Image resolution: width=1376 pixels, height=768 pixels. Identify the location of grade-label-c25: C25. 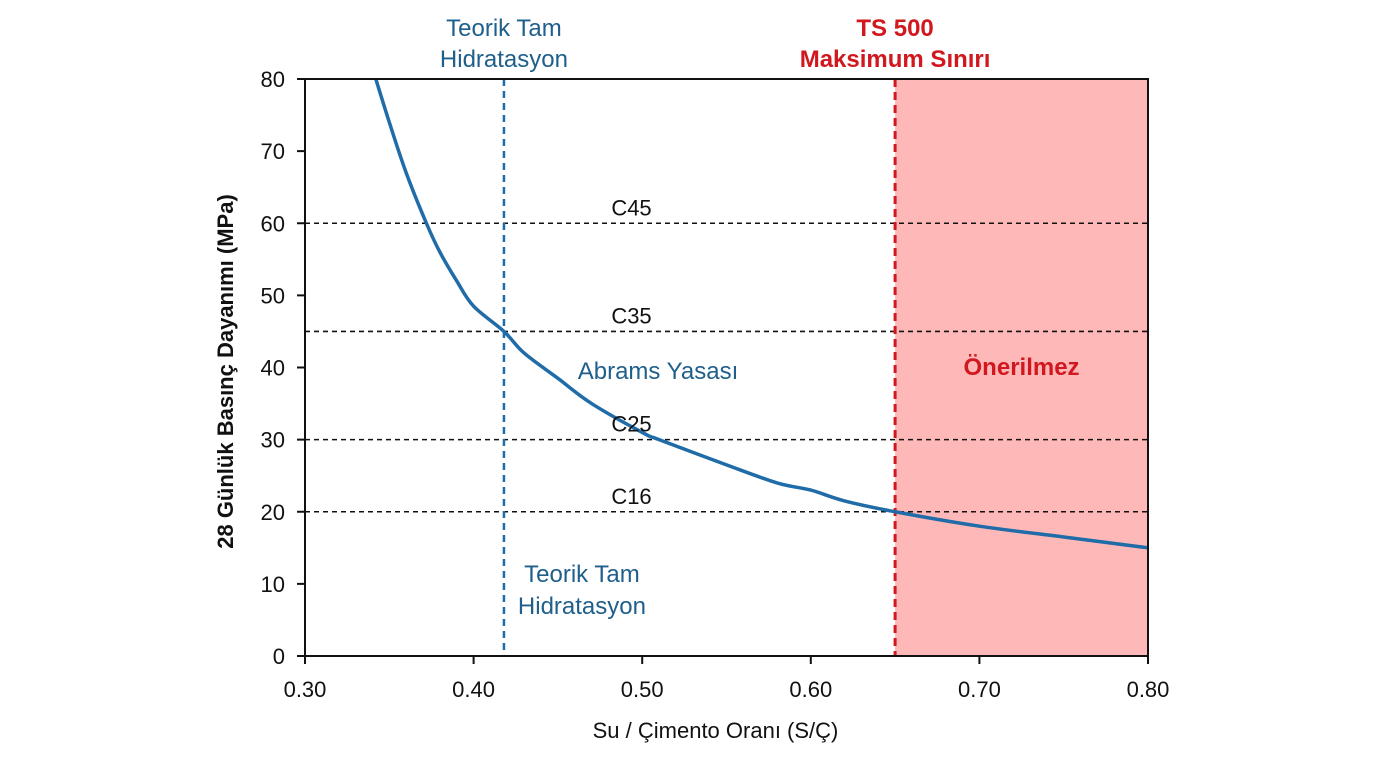
(631, 424).